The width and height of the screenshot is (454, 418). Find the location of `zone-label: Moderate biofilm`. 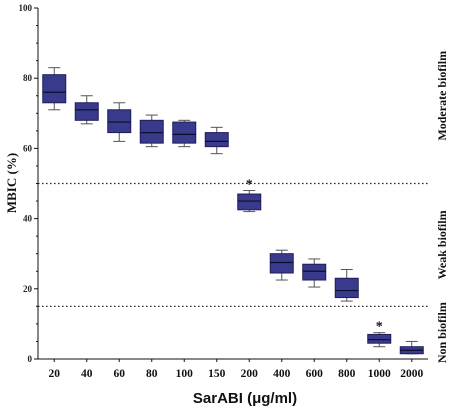

zone-label: Moderate biofilm is located at coordinates (442, 96).